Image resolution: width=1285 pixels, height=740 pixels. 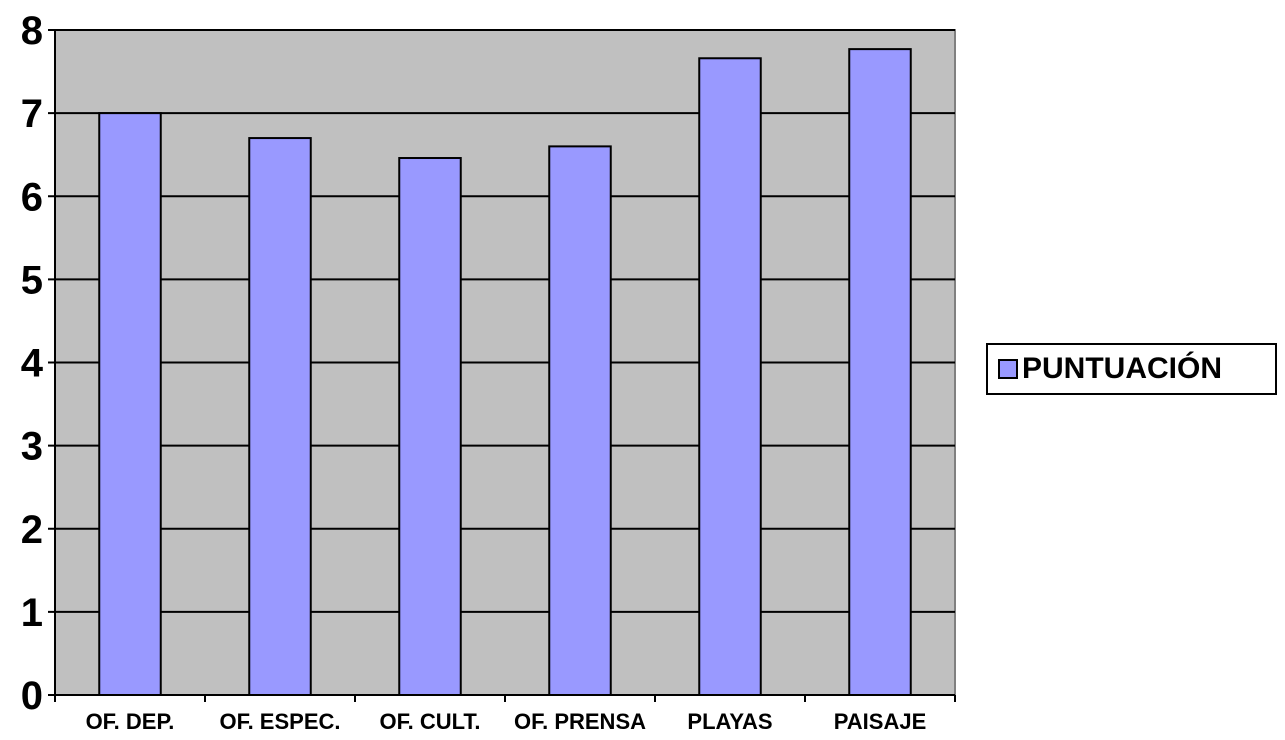 I want to click on y-tick-label: 6, so click(x=32, y=197).